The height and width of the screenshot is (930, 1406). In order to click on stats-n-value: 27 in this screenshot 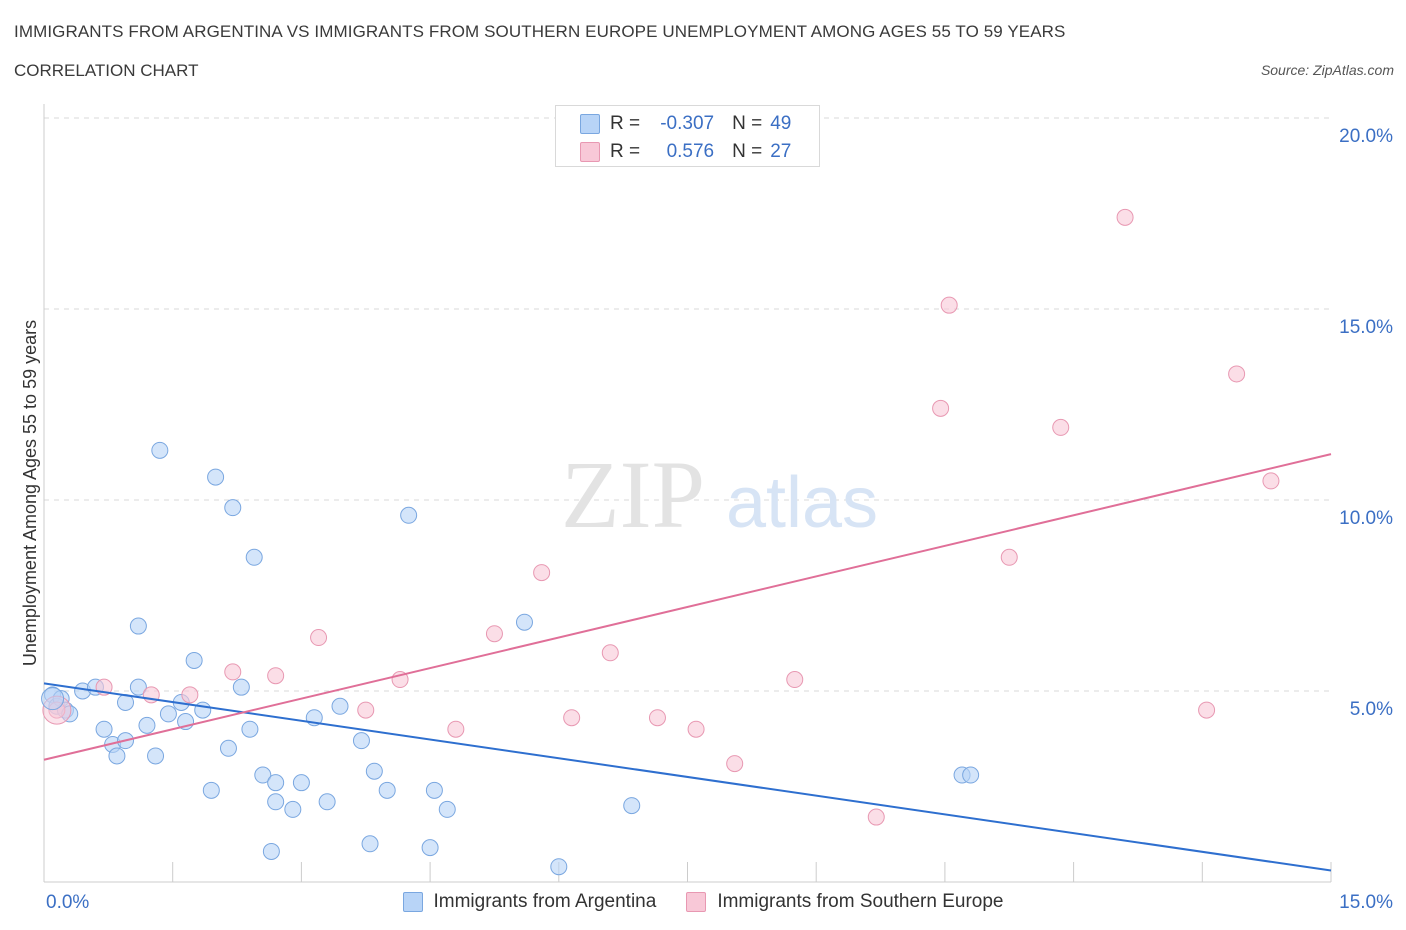, I will do `click(781, 151)`.